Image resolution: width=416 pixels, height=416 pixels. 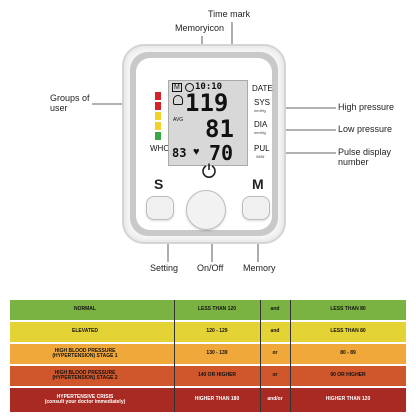 What do you see at coordinates (262, 88) in the screenshot?
I see `date-label: DATE` at bounding box center [262, 88].